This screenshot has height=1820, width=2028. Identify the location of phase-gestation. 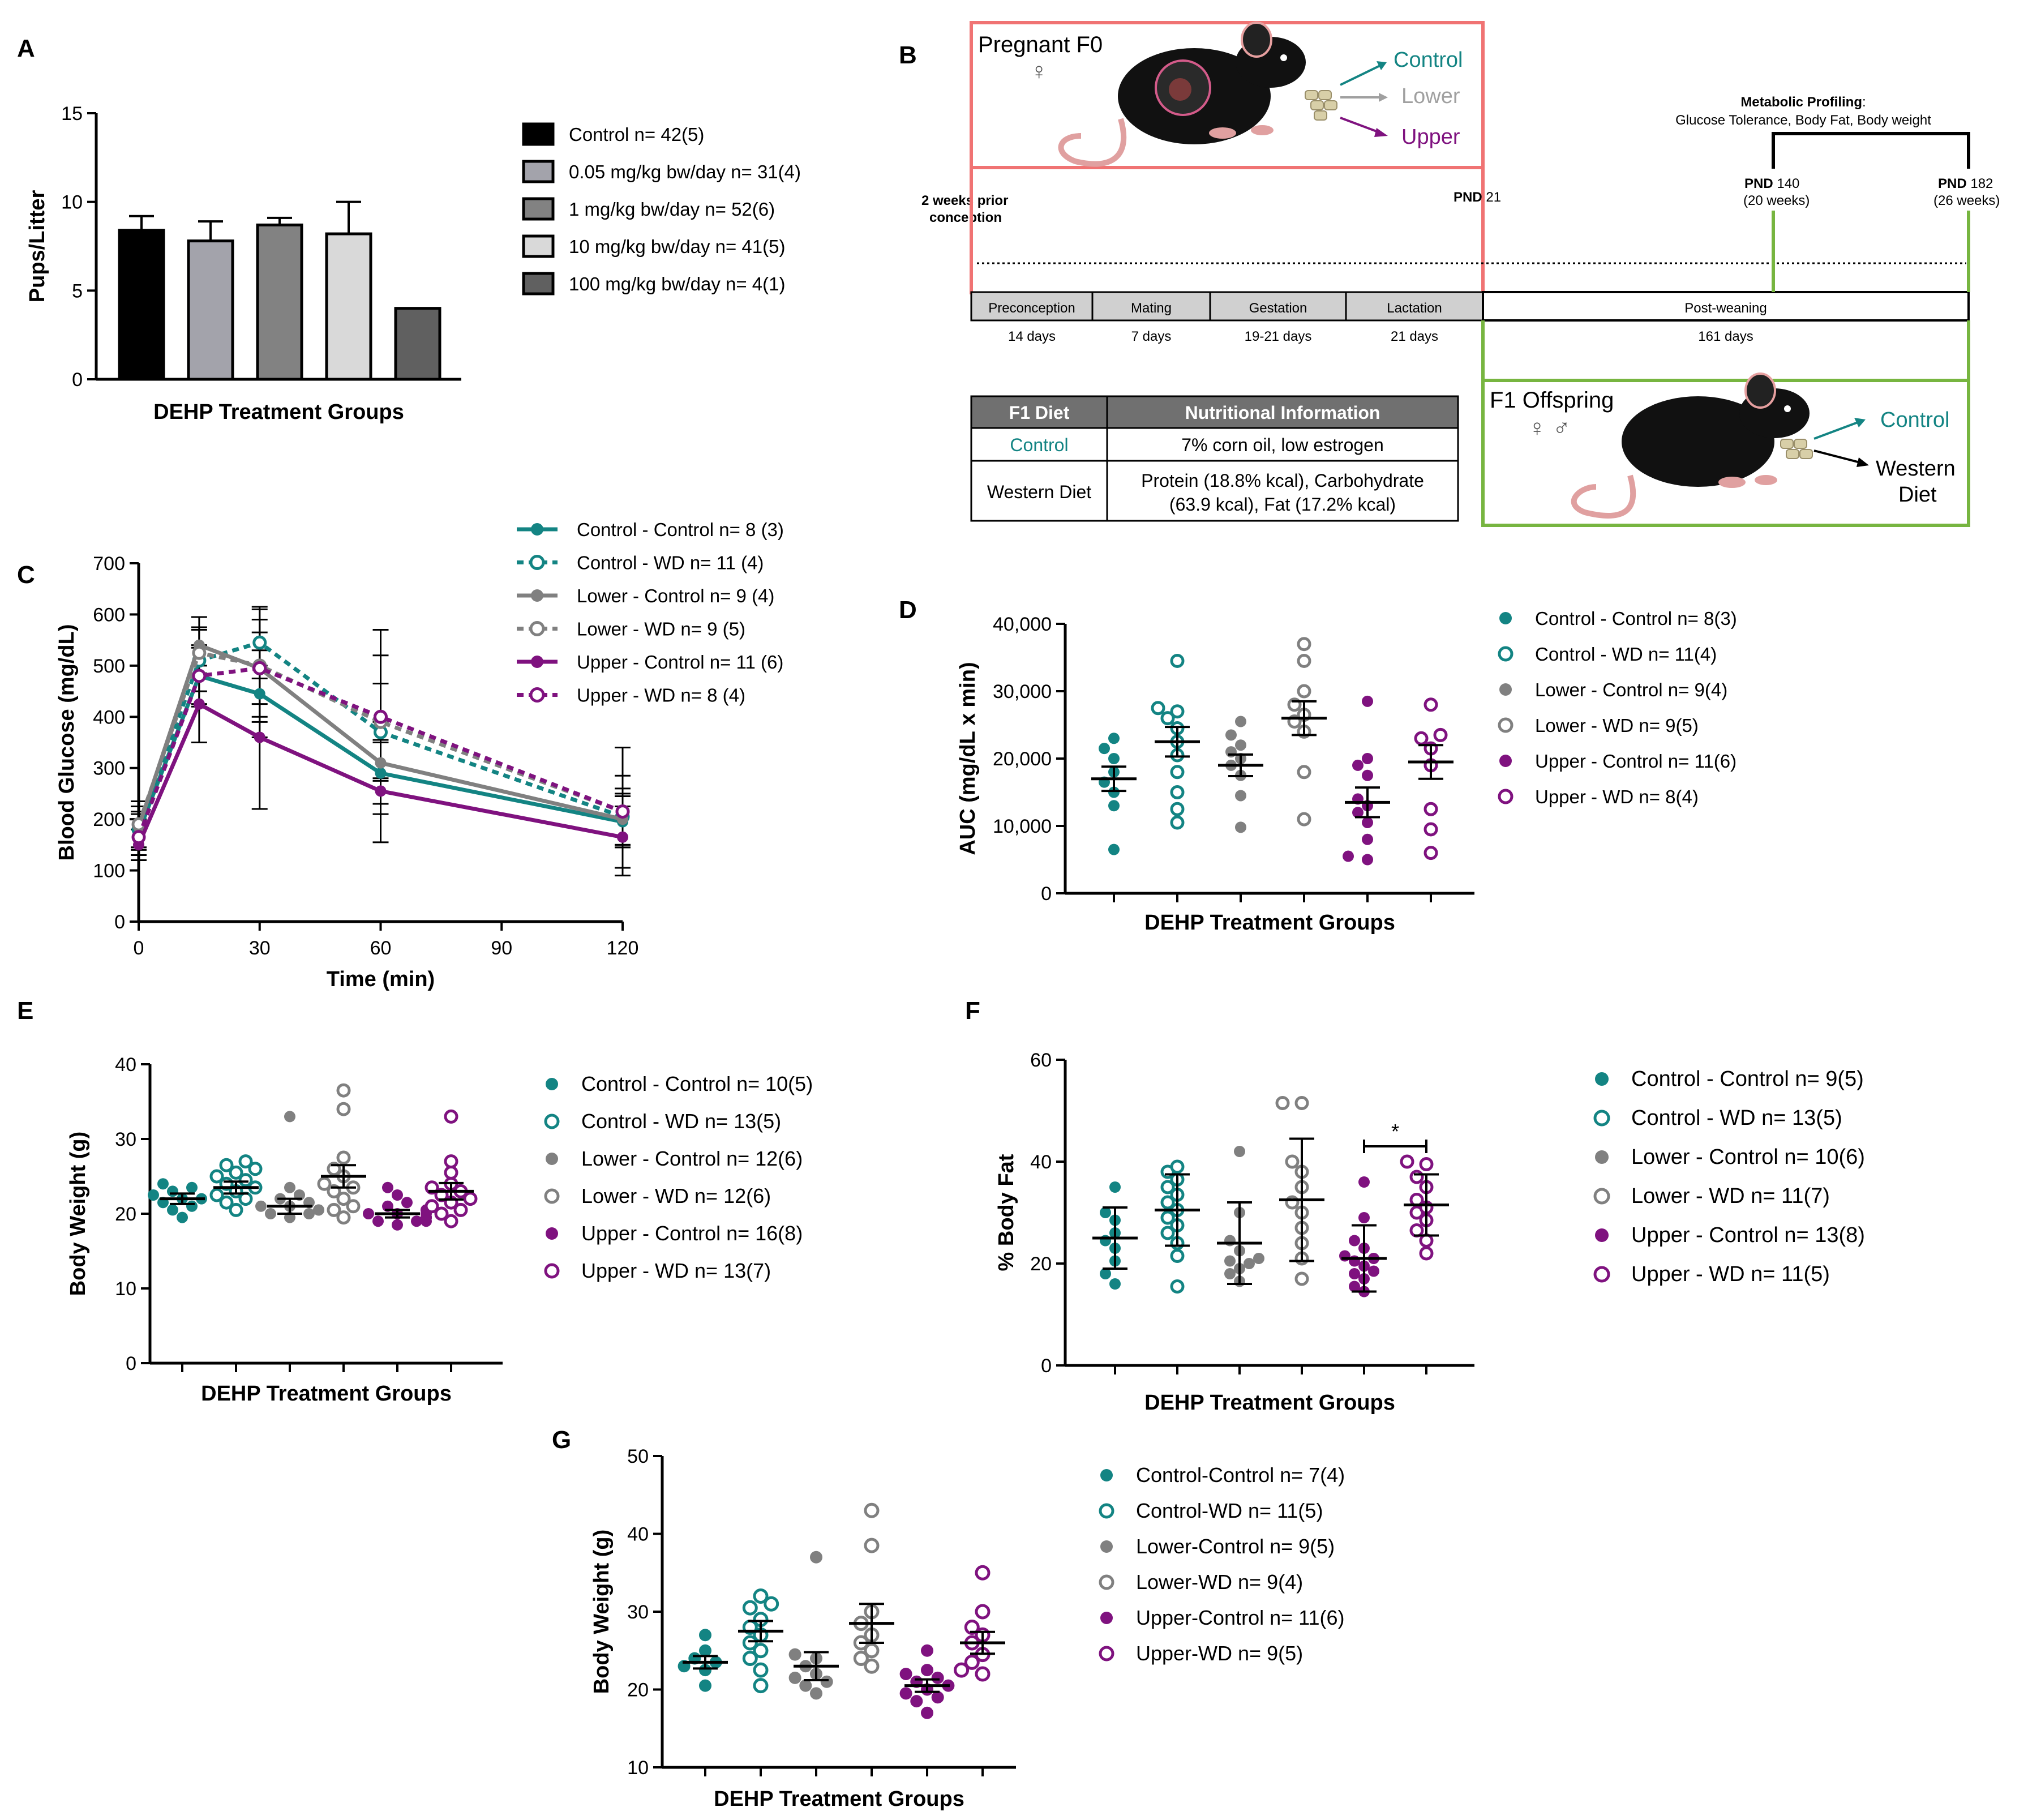
(1278, 306).